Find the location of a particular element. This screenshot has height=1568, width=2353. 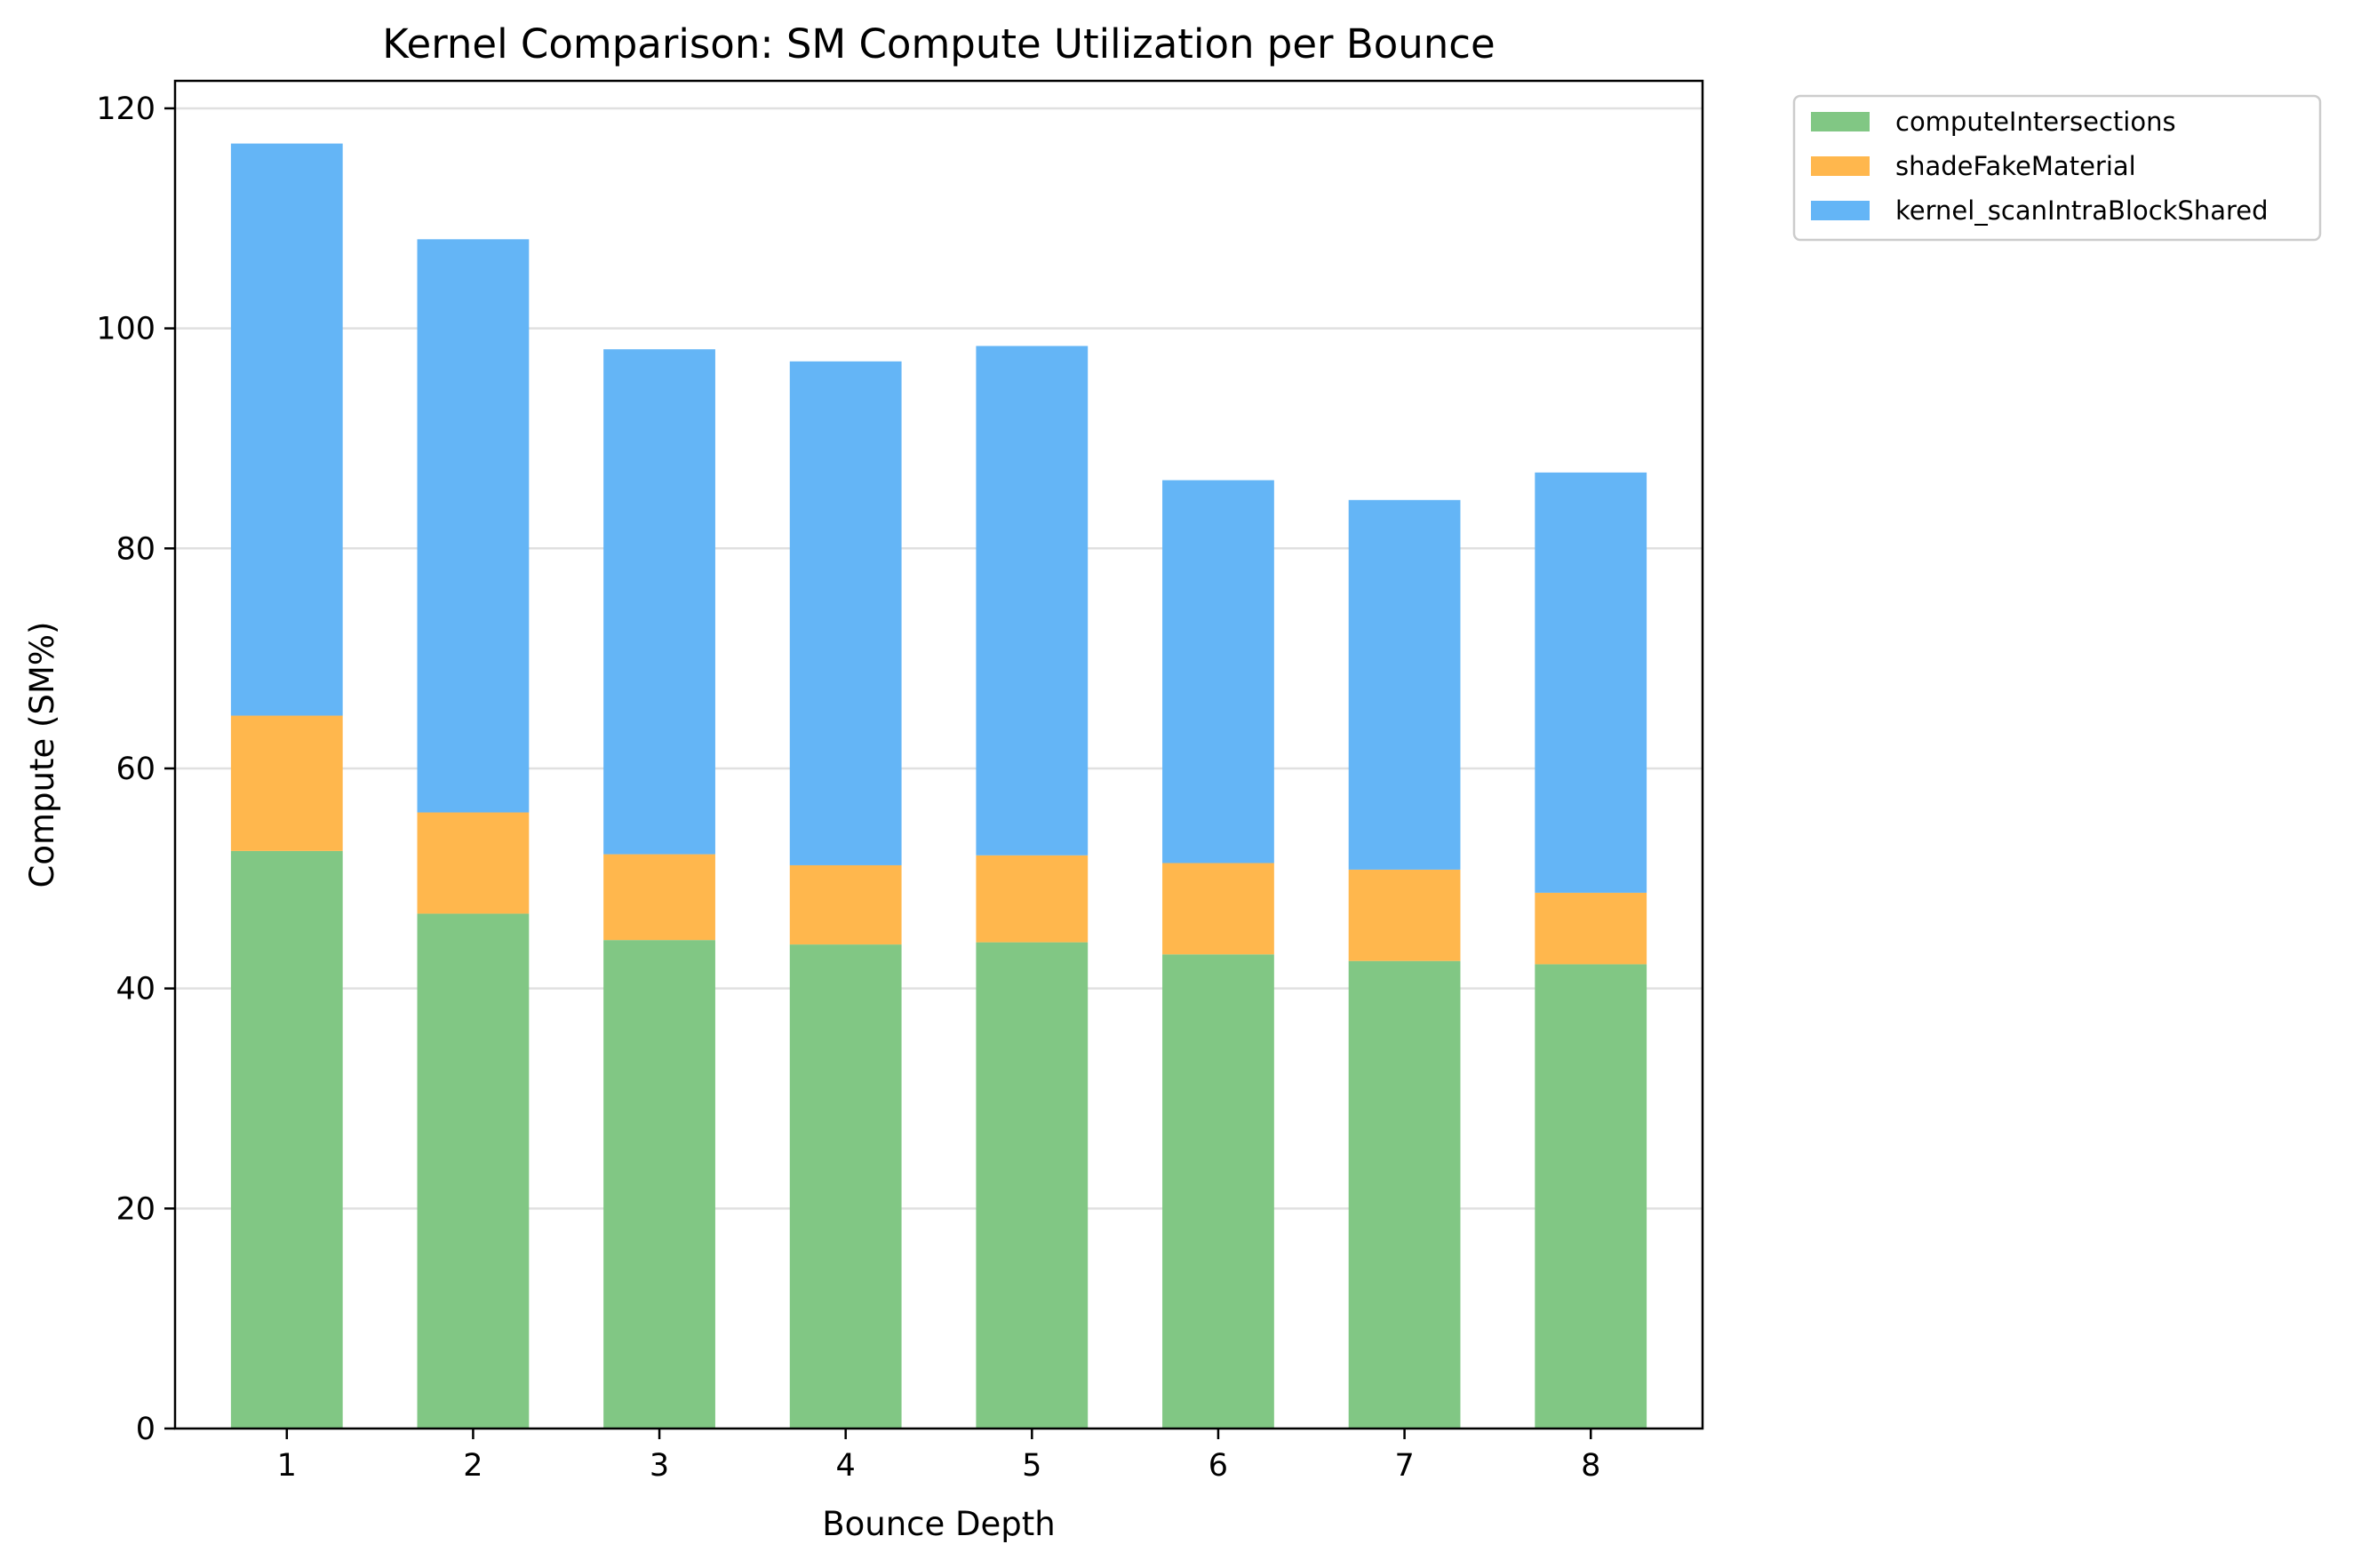

legend-box is located at coordinates (2057, 168).